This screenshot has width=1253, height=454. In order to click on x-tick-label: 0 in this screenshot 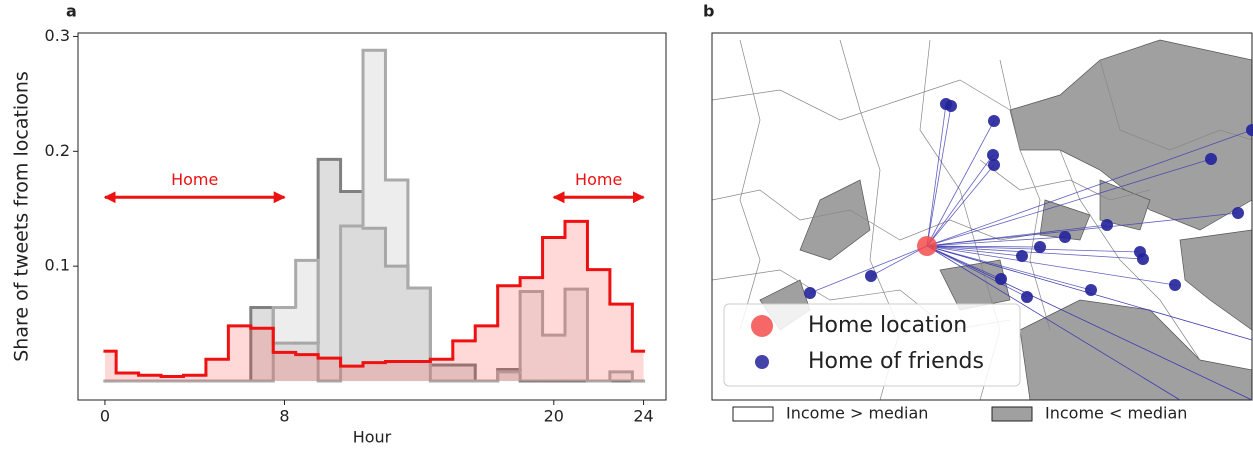, I will do `click(105, 416)`.